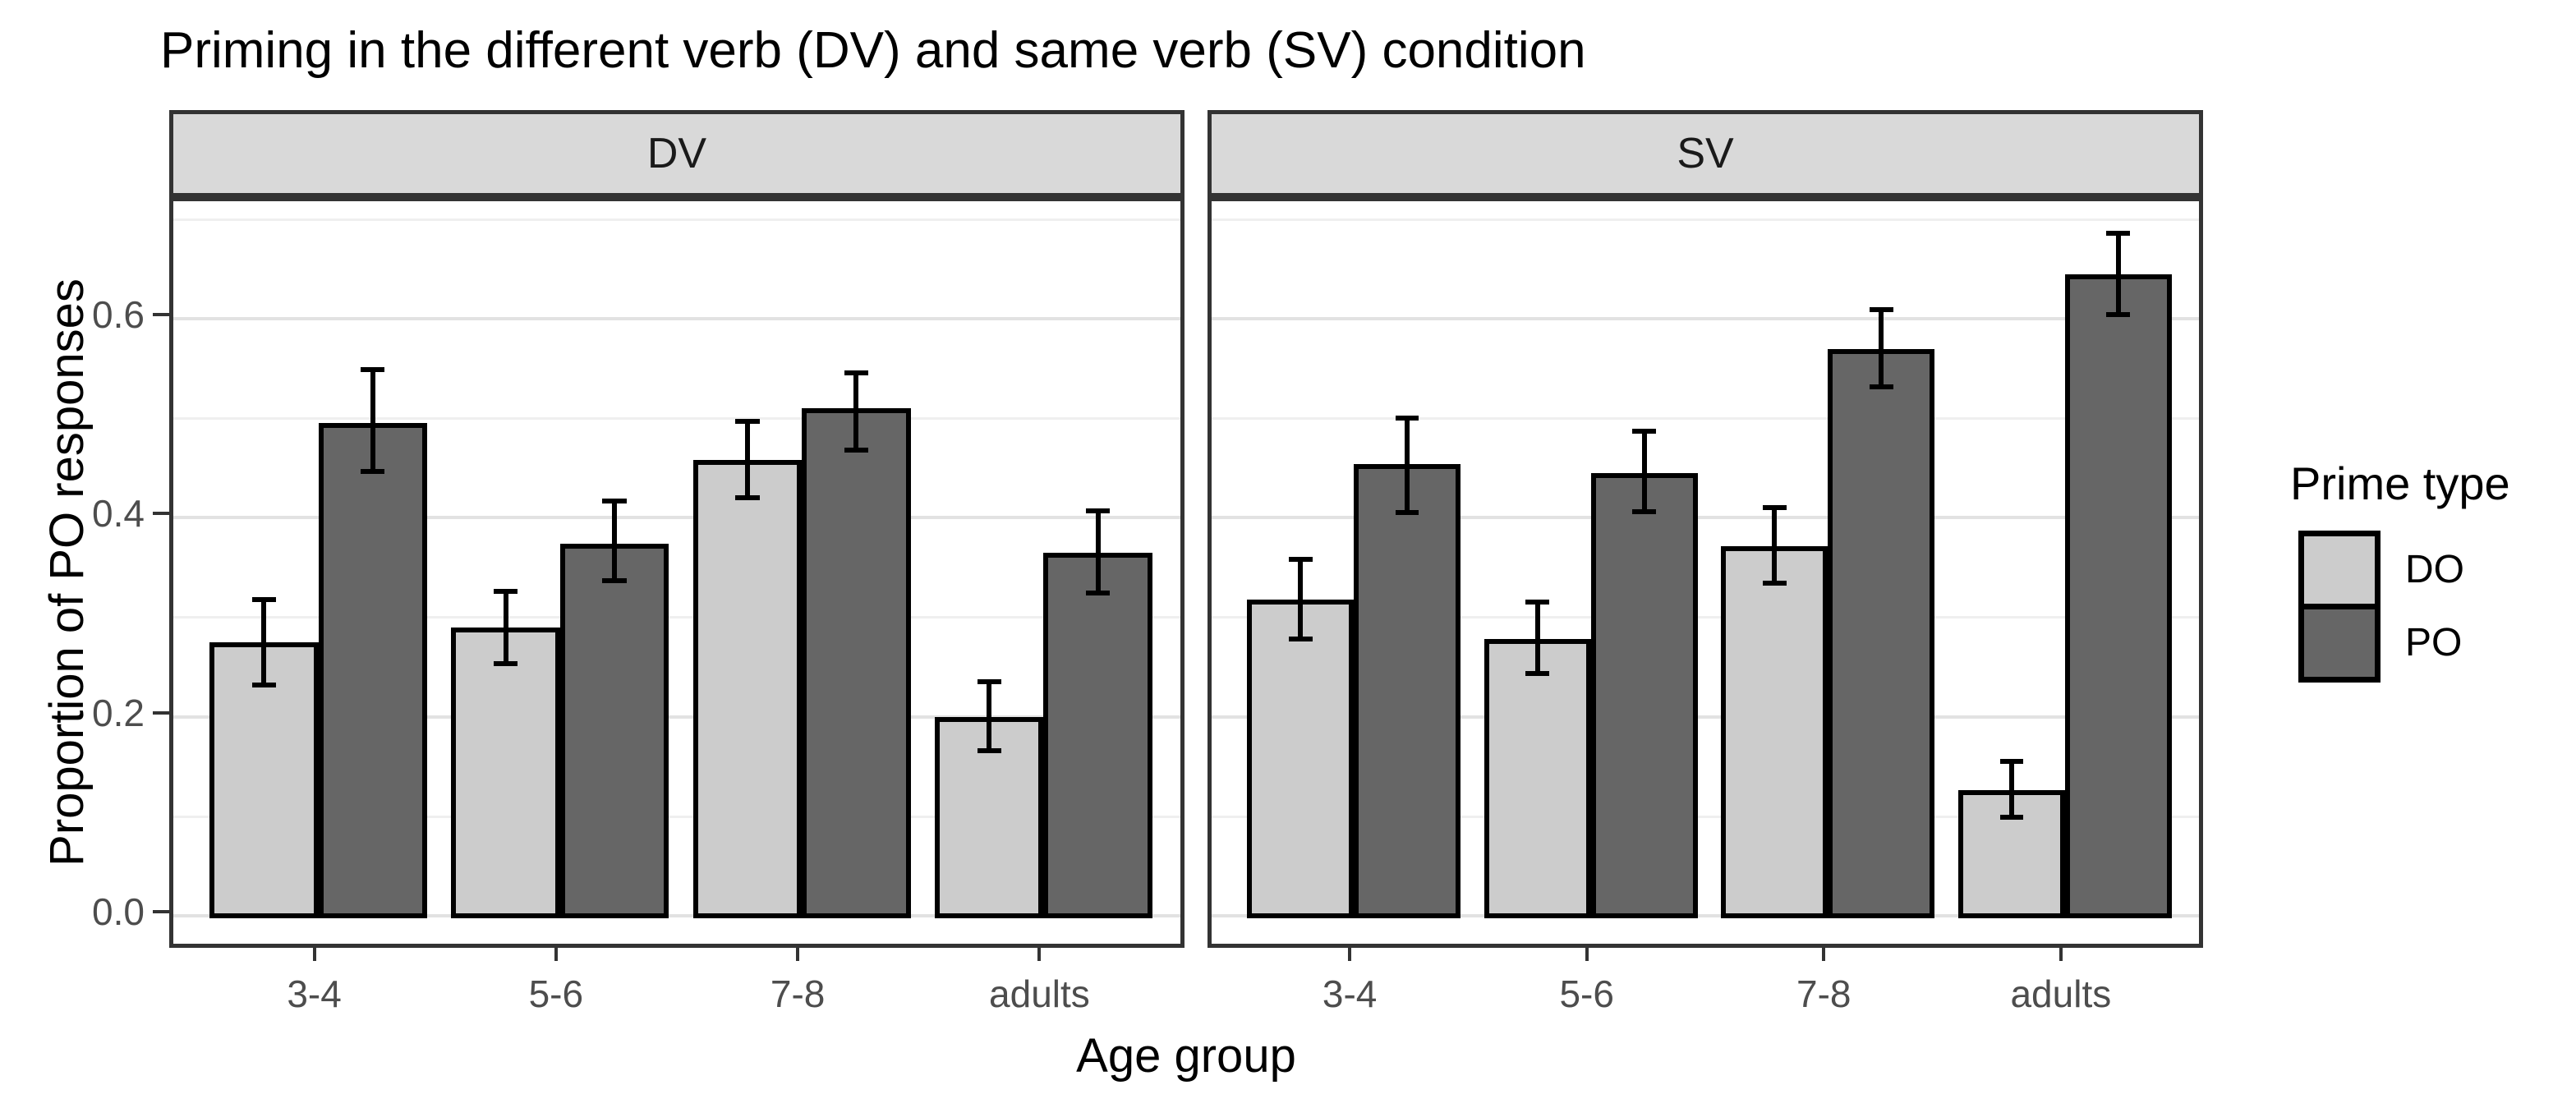 The height and width of the screenshot is (1108, 2576). I want to click on y-tick-label-0.0: 0.0, so click(118, 911).